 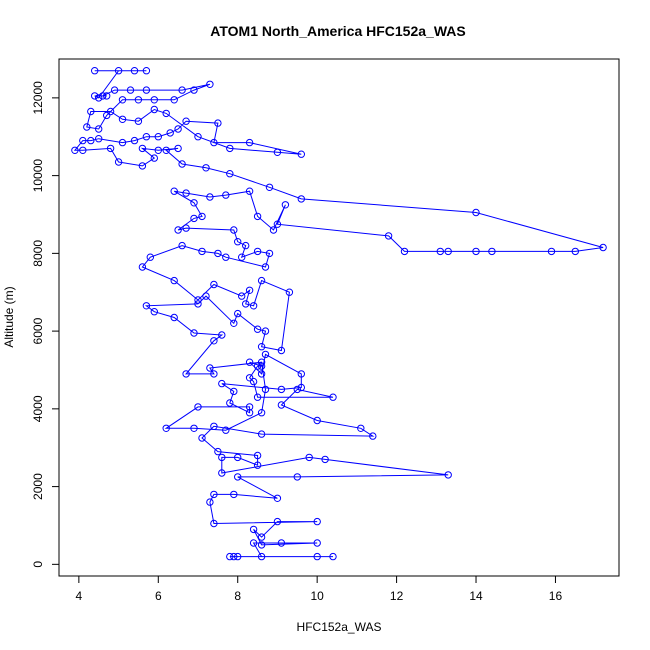 What do you see at coordinates (45, 324) in the screenshot?
I see `y-axis: 0 2000 4000 6000 8000 10000 12000` at bounding box center [45, 324].